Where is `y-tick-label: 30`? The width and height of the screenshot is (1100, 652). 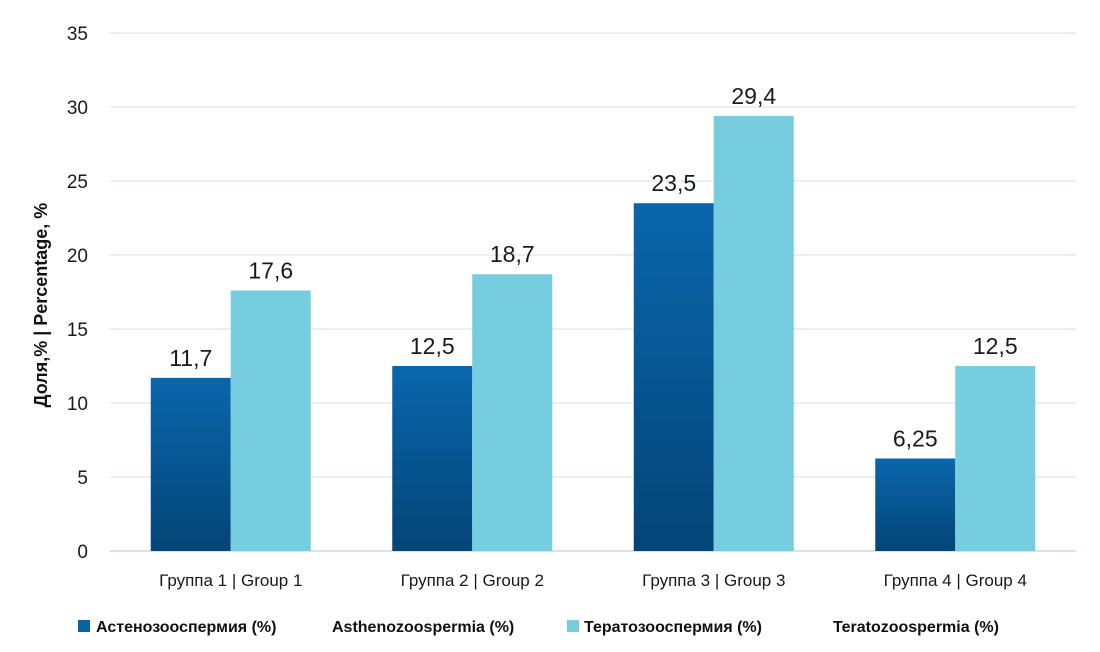
y-tick-label: 30 is located at coordinates (77, 108).